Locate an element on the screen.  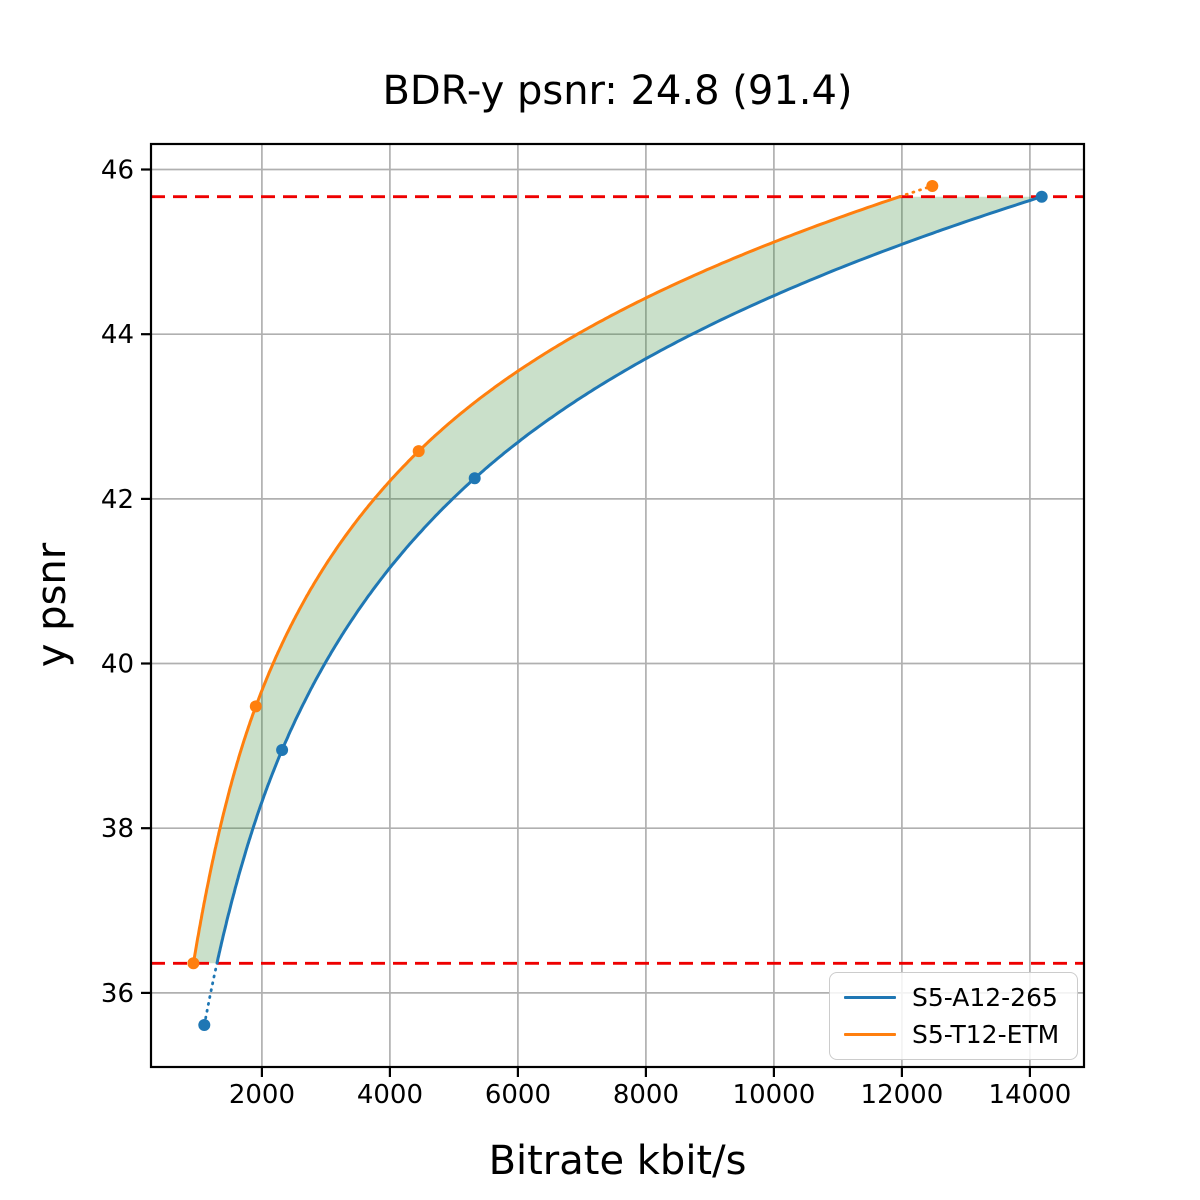
curve-s5-a12-265-extrapolated is located at coordinates (210, 994).